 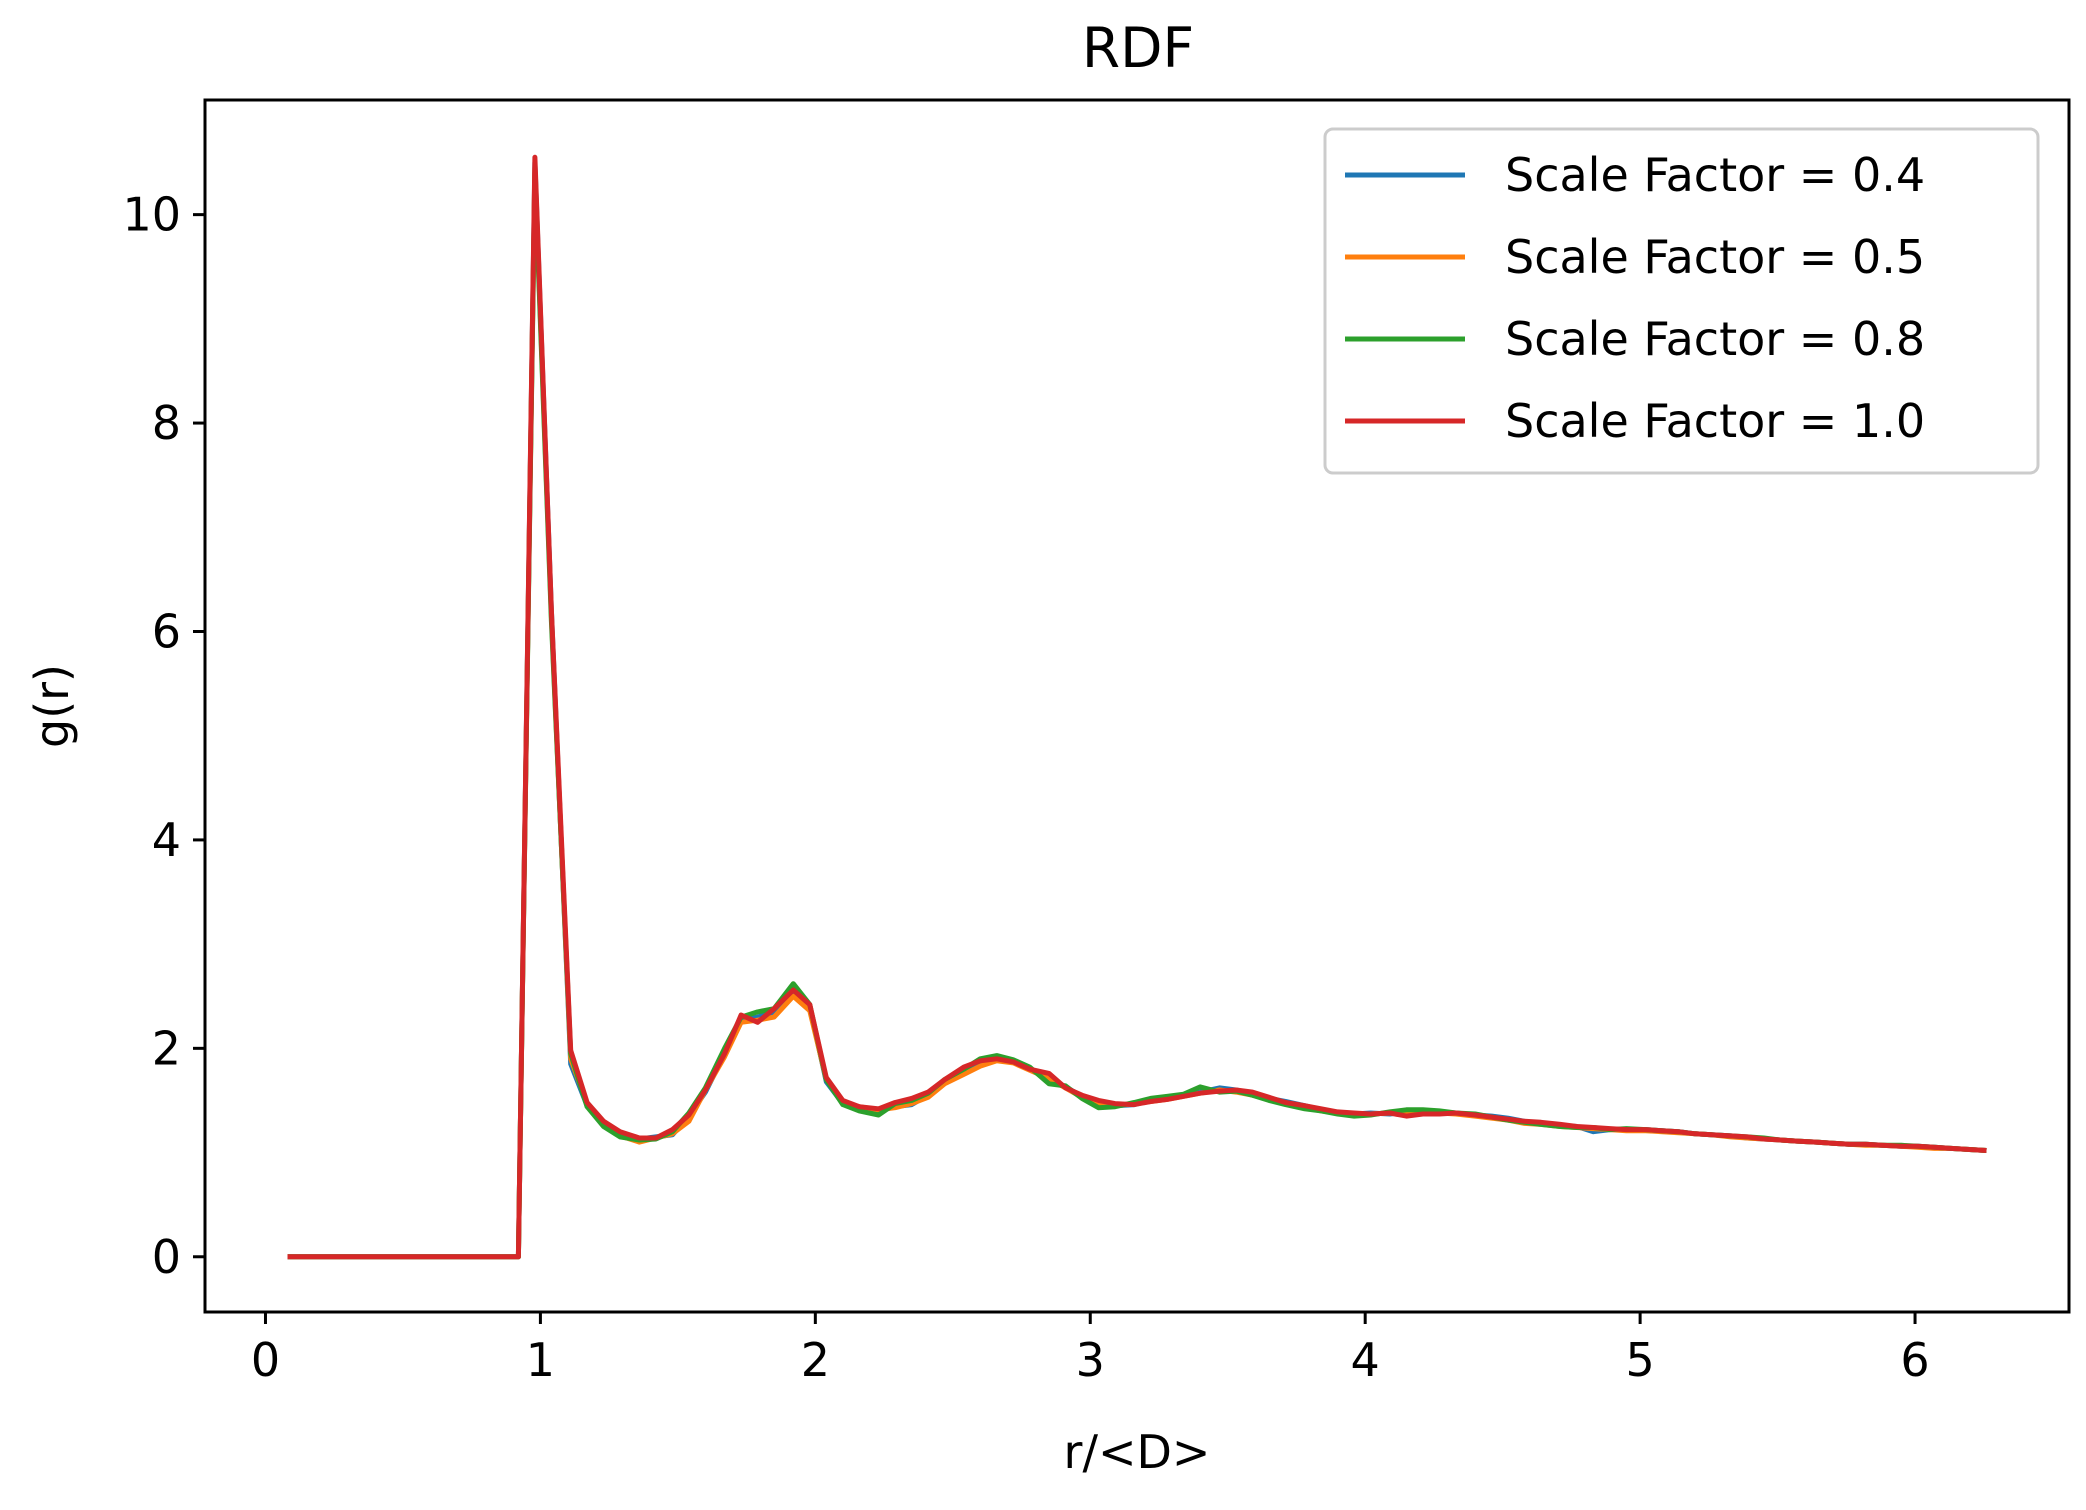 What do you see at coordinates (1914, 1360) in the screenshot?
I see `x-tick-label: 6` at bounding box center [1914, 1360].